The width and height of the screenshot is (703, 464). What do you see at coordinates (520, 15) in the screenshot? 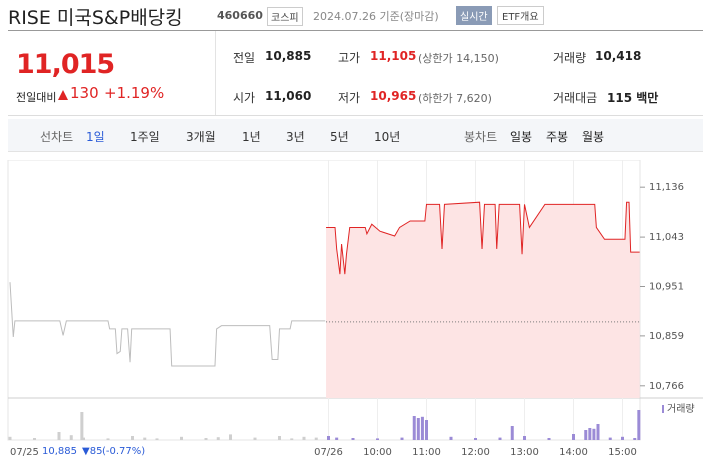
I see `etf-overview: ETF개요` at bounding box center [520, 15].